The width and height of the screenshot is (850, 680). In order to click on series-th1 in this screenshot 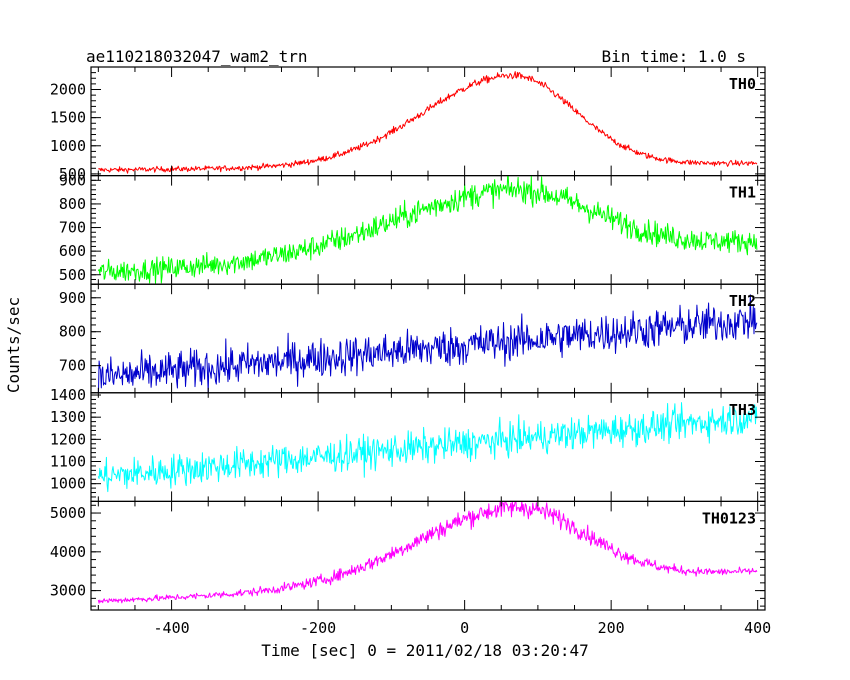, I will do `click(427, 229)`.